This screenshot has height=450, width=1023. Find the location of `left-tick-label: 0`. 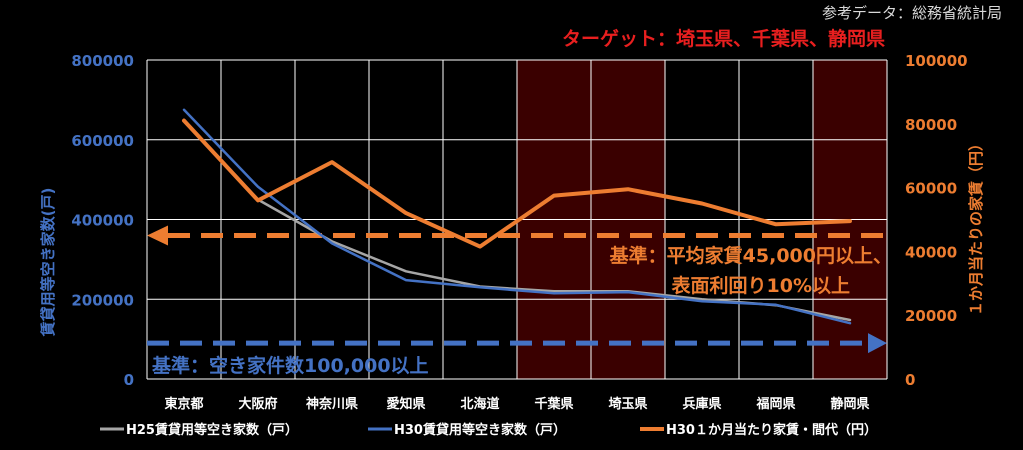

left-tick-label: 0 is located at coordinates (129, 380).